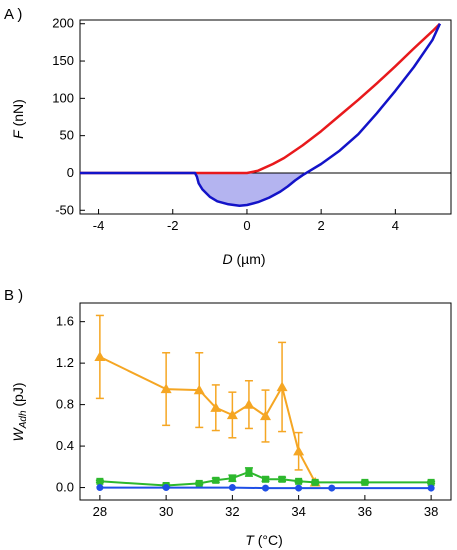 This screenshot has width=457, height=550. I want to click on y-tick-label: 1.6, so click(65, 321).